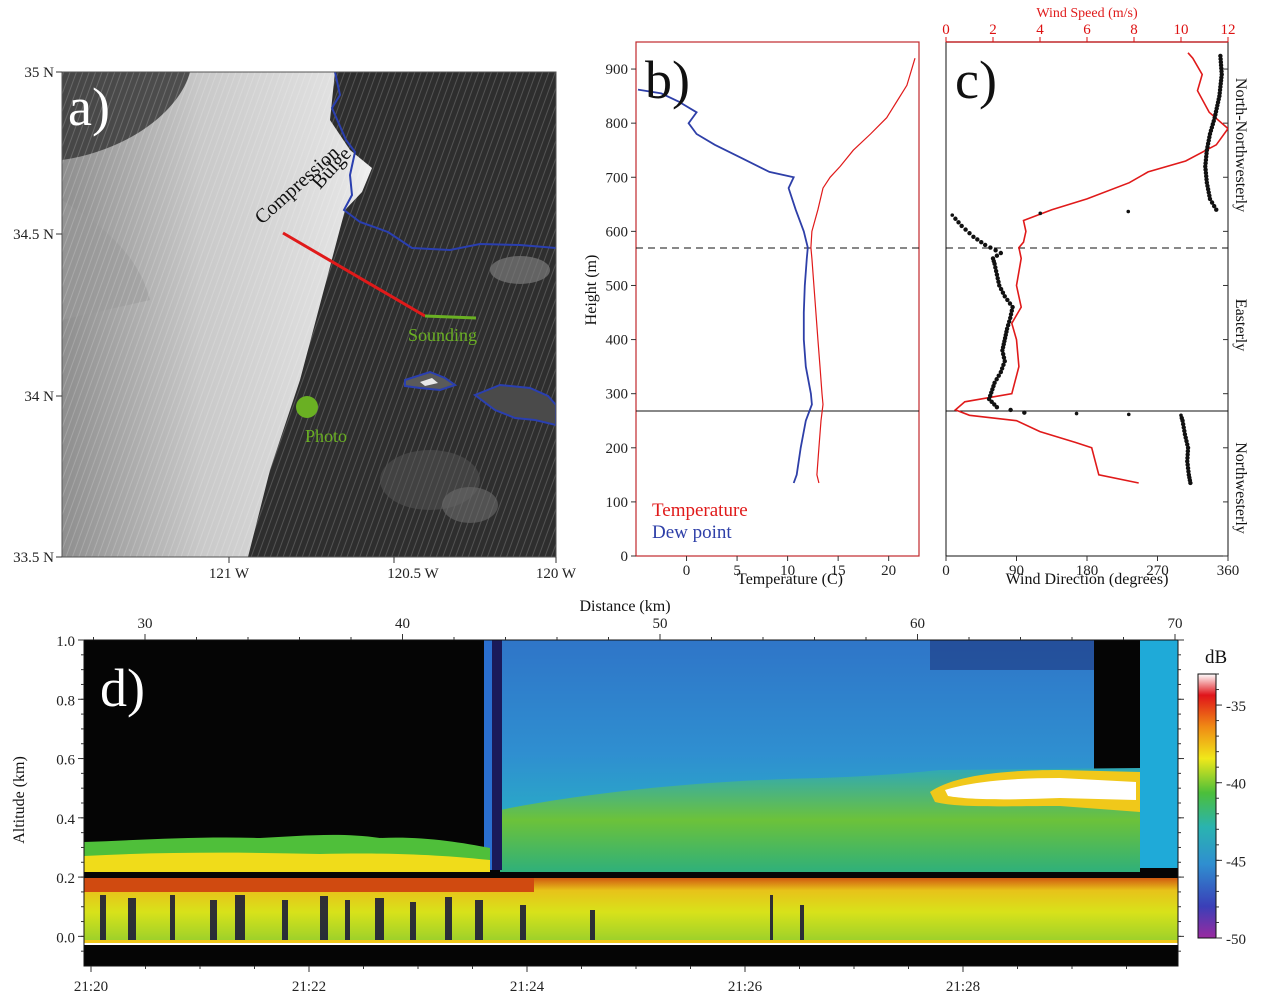 Image resolution: width=1262 pixels, height=998 pixels. Describe the element at coordinates (624, 606) in the screenshot. I see `panel-d-top-label: Distance (km)` at that location.